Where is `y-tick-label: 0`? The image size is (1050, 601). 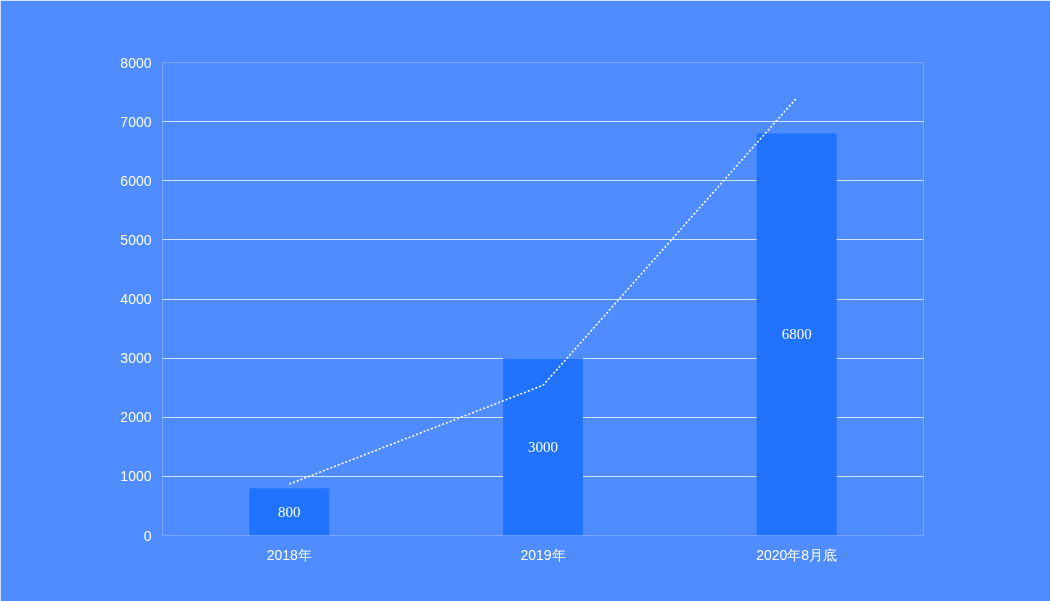
y-tick-label: 0 is located at coordinates (147, 535).